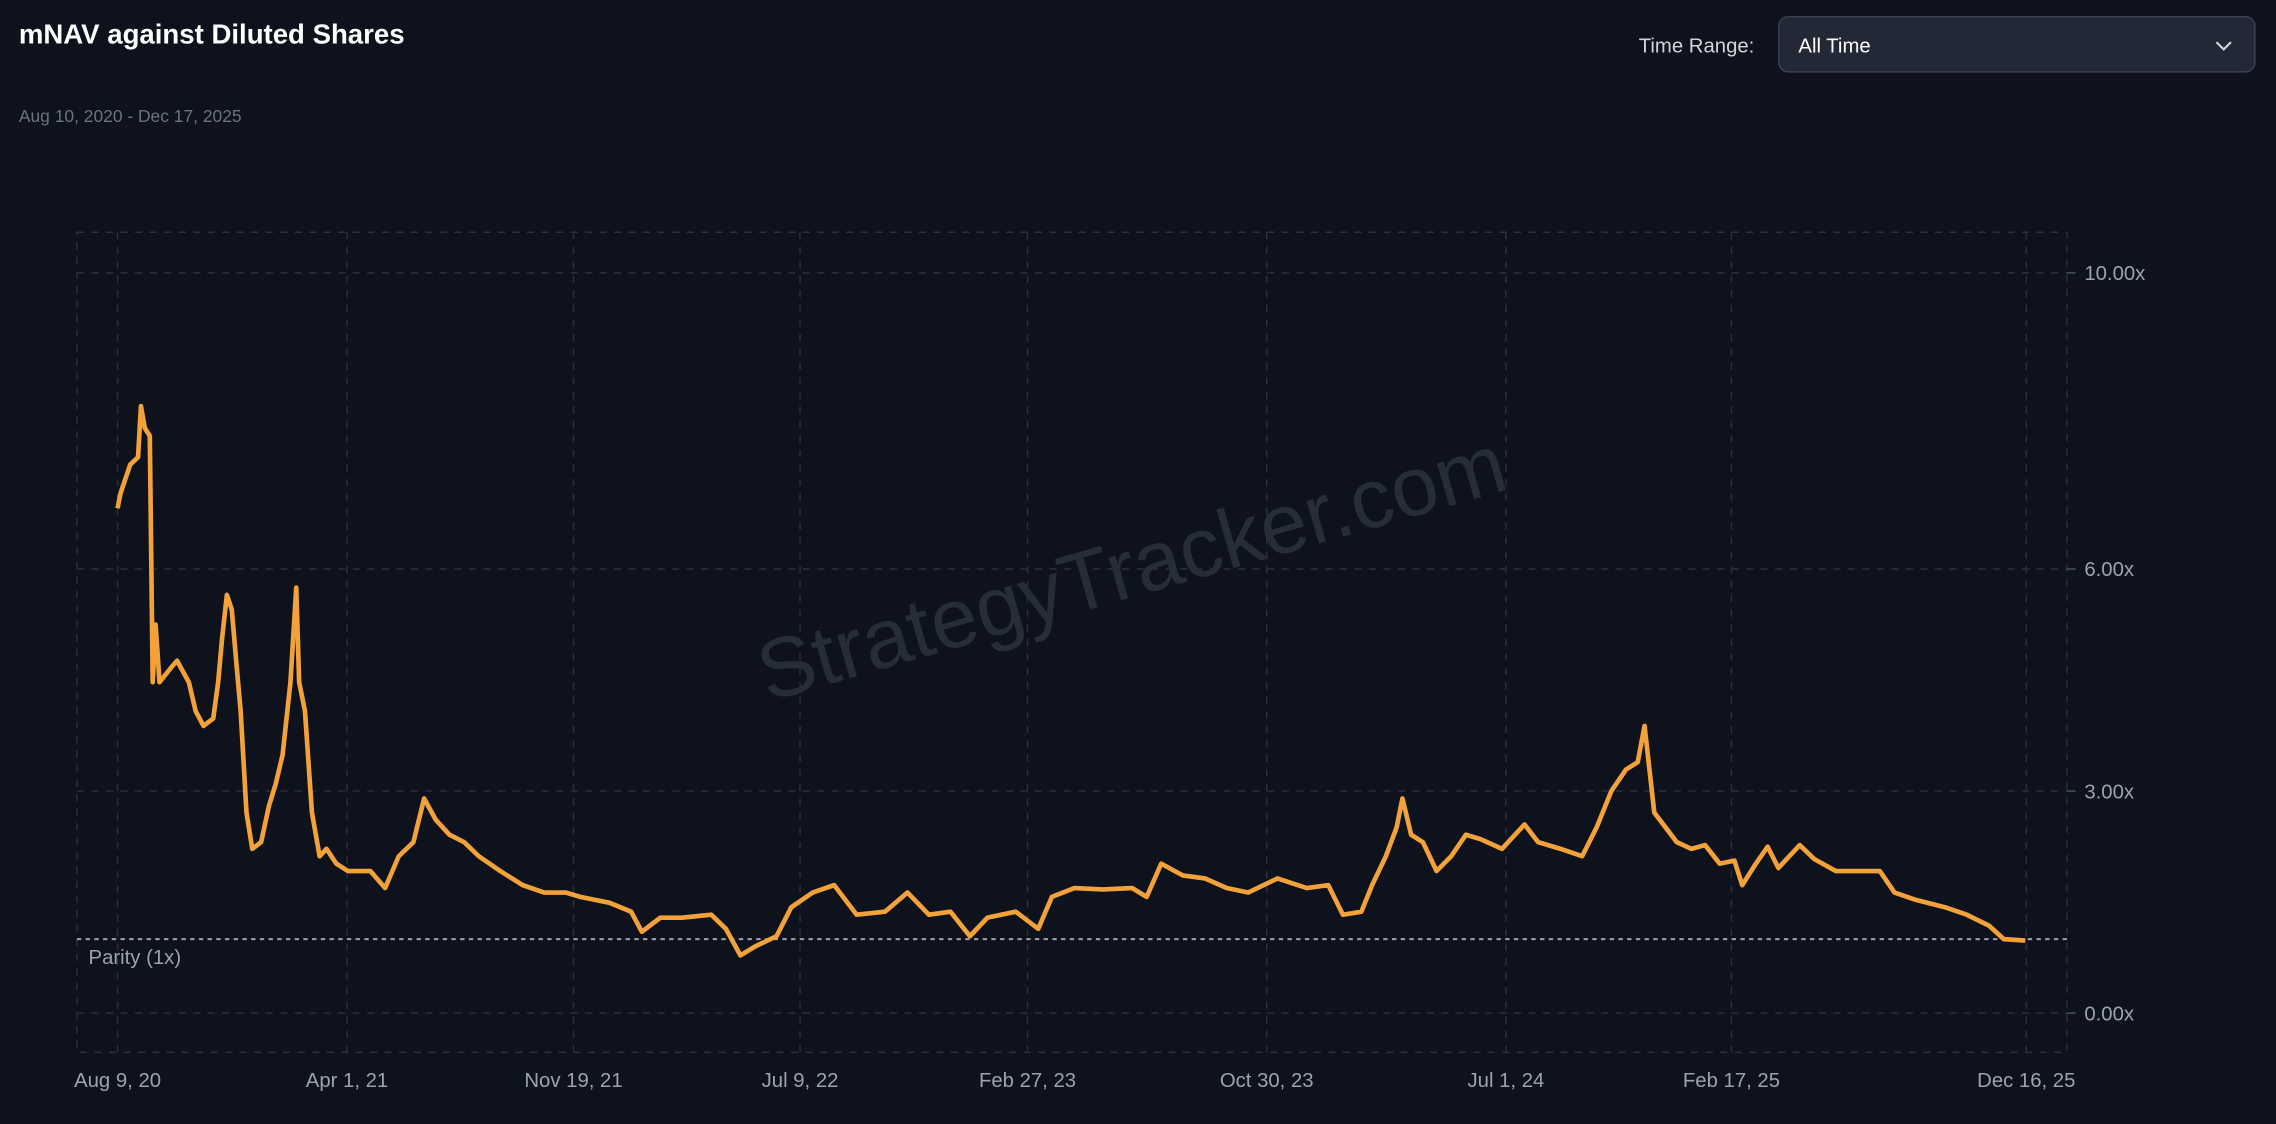 This screenshot has height=1124, width=2276. What do you see at coordinates (1696, 45) in the screenshot?
I see `time-range-label: Time Range:` at bounding box center [1696, 45].